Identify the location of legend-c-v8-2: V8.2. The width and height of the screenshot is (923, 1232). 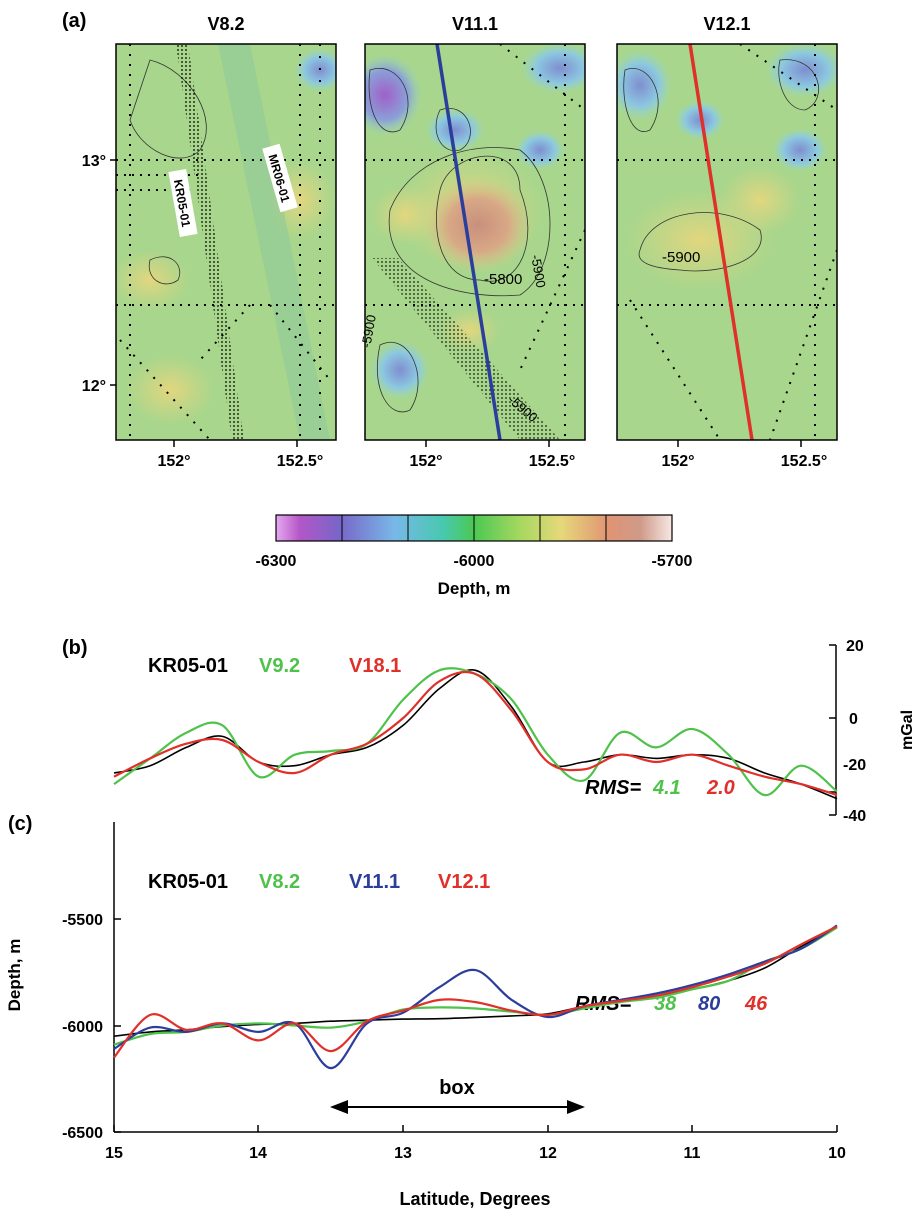
(279, 882).